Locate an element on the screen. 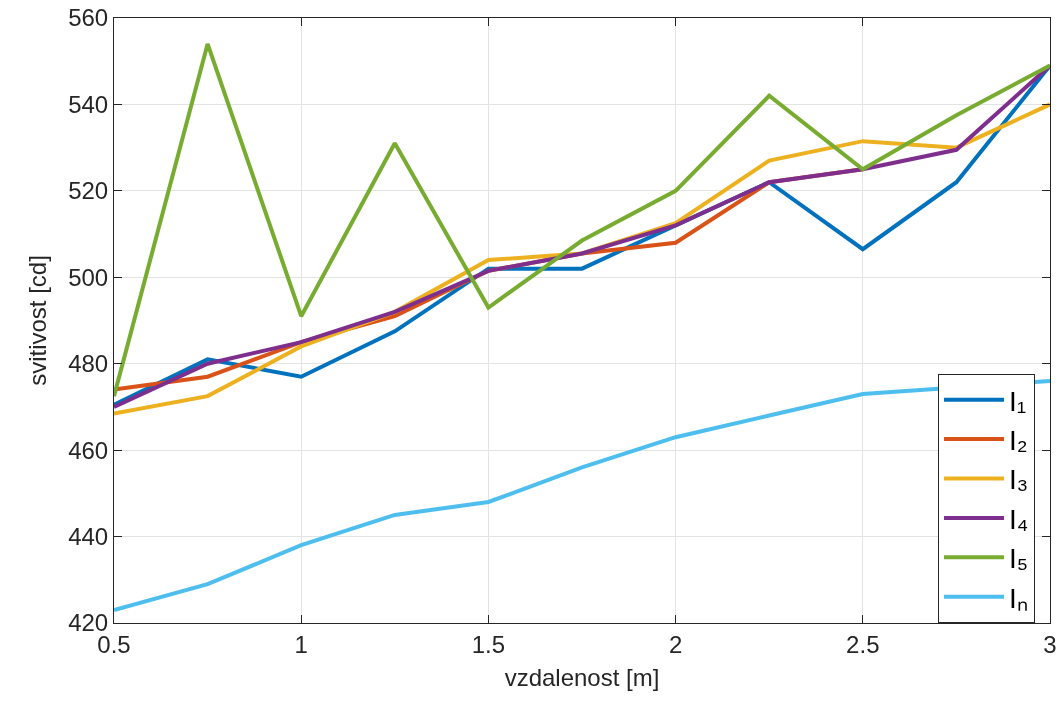 The height and width of the screenshot is (715, 1062). y-tick-label: 500 is located at coordinates (88, 277).